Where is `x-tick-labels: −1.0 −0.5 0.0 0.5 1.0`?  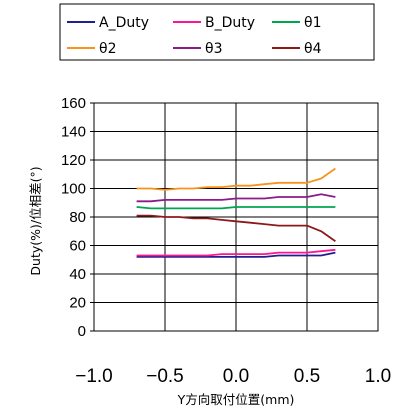 x-tick-labels: −1.0 −0.5 0.0 0.5 1.0 is located at coordinates (233, 376).